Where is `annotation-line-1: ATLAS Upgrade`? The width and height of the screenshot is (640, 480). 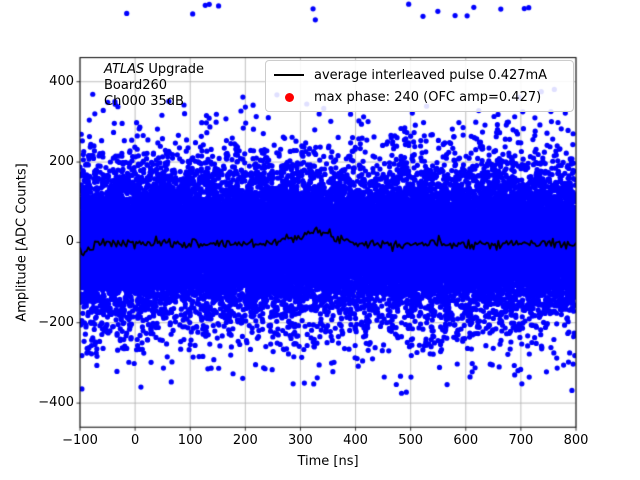 annotation-line-1: ATLAS Upgrade is located at coordinates (154, 70).